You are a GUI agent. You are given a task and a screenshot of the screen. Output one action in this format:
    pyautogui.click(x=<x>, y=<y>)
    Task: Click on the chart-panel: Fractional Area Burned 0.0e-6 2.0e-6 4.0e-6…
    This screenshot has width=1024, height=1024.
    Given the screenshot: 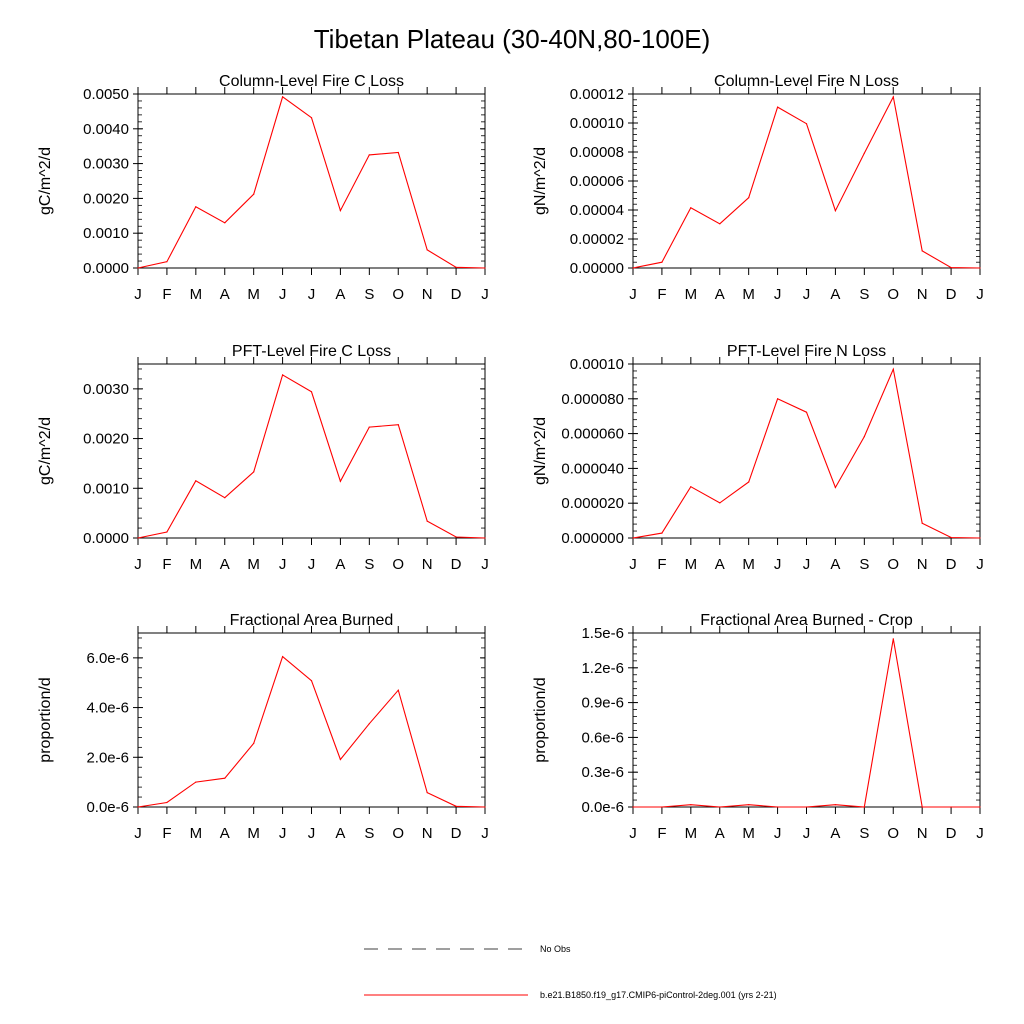 What is the action you would take?
    pyautogui.click(x=263, y=727)
    